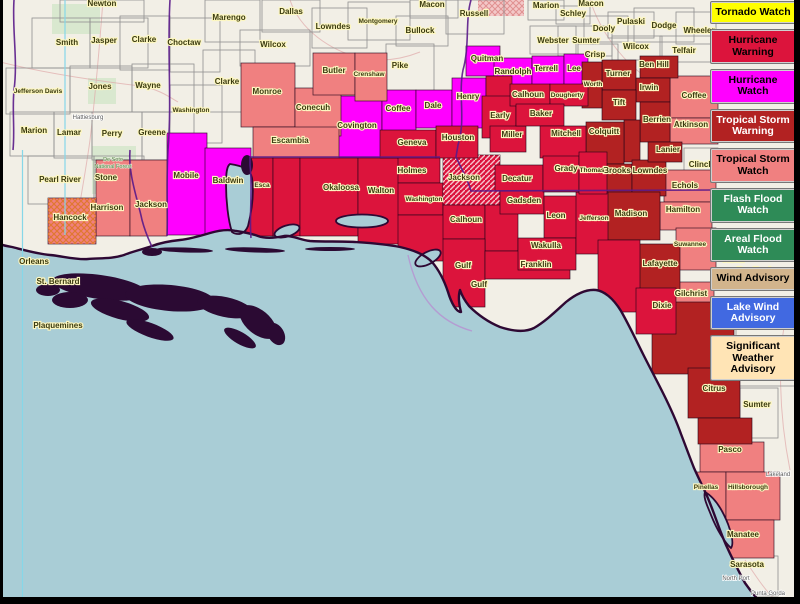 The height and width of the screenshot is (604, 800). What do you see at coordinates (595, 54) in the screenshot?
I see `county-label: Crisp` at bounding box center [595, 54].